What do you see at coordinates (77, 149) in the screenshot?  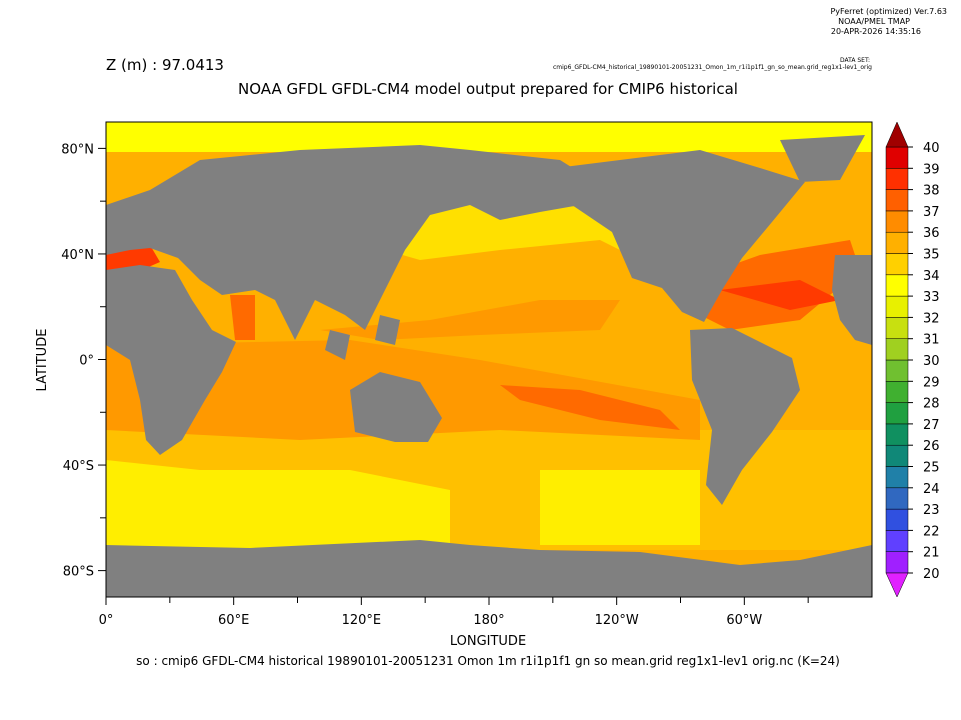 I see `y-tick-label: 80°N` at bounding box center [77, 149].